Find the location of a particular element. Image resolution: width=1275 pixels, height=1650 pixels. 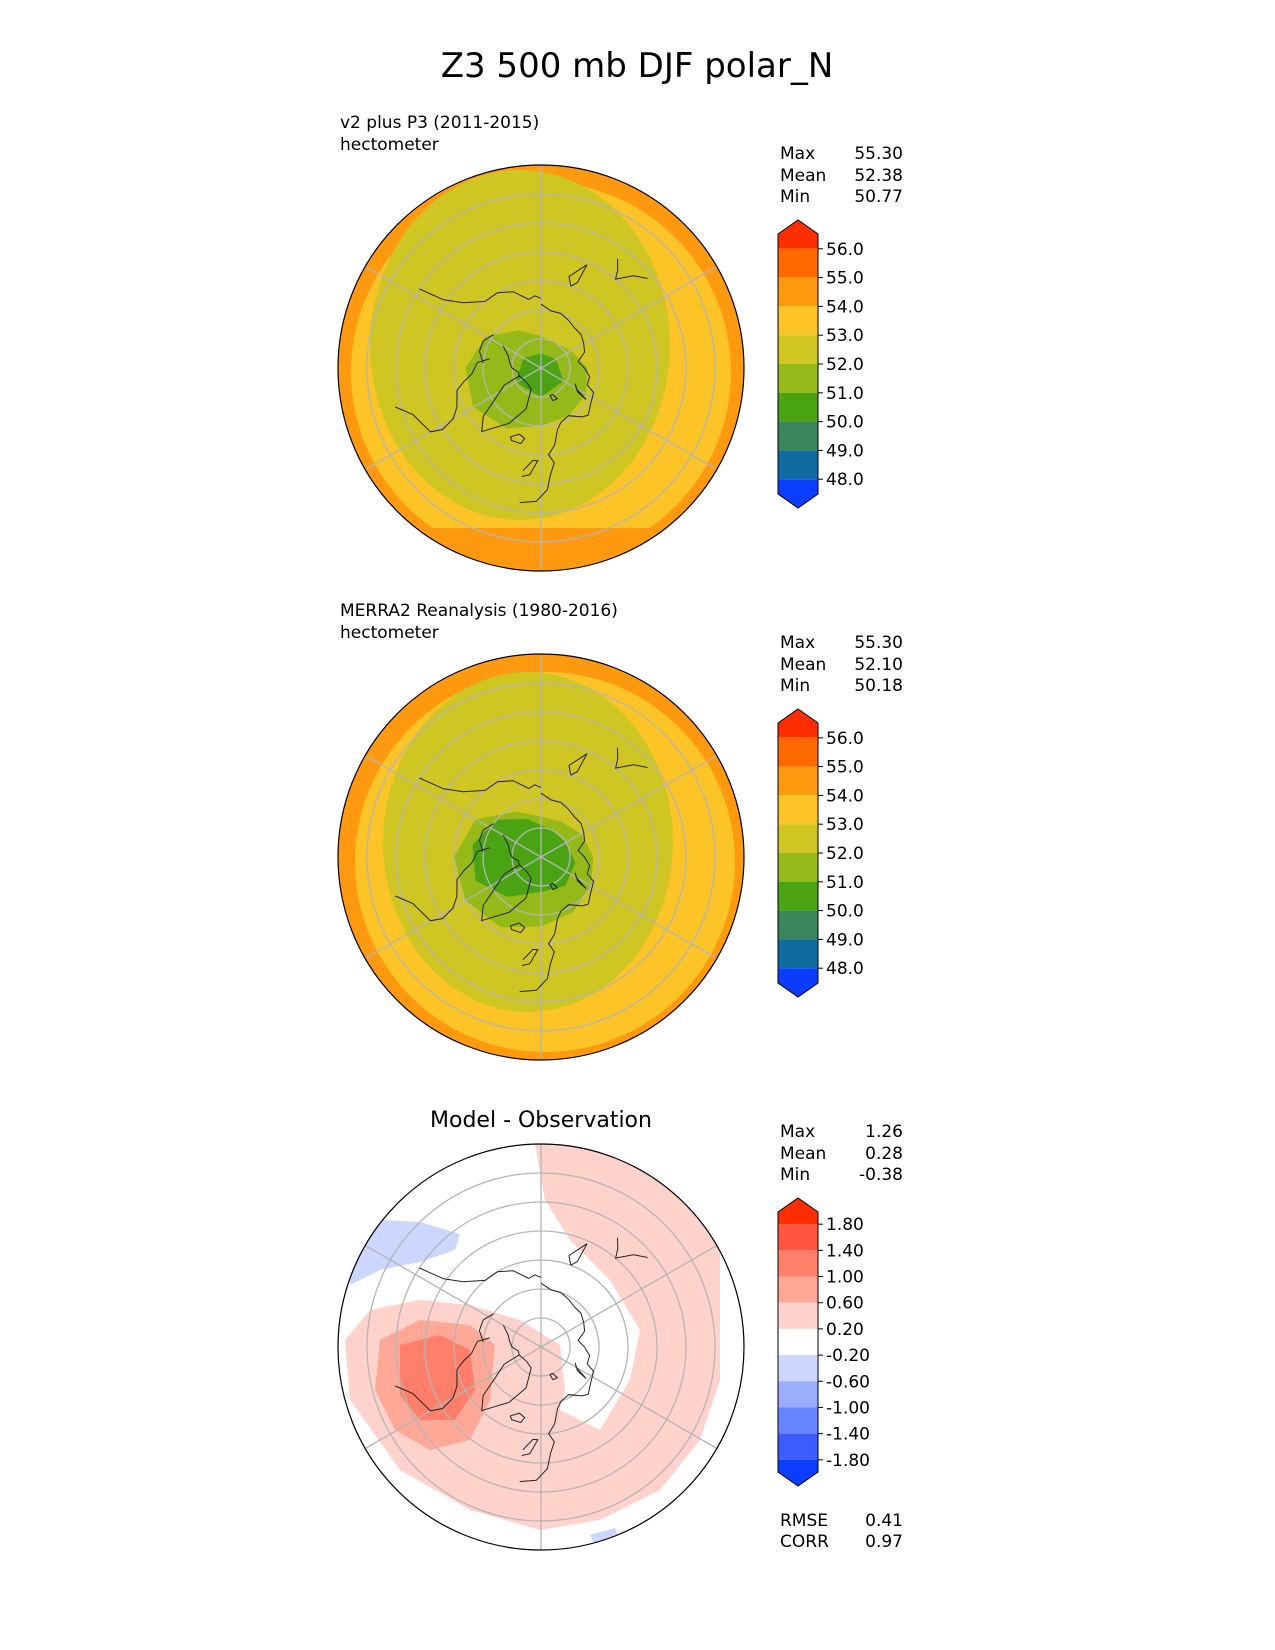

colorbar-tick-label-0: 56.0 is located at coordinates (845, 739).